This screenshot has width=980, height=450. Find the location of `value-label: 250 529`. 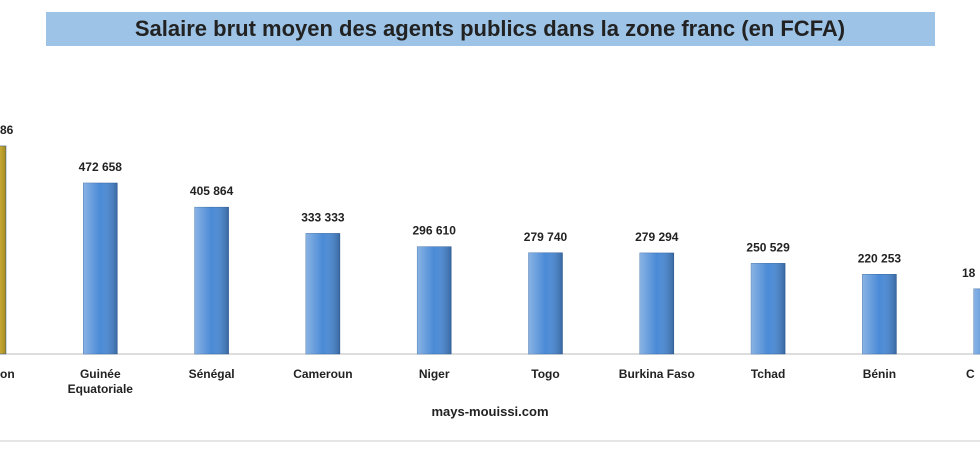

value-label: 250 529 is located at coordinates (768, 247).